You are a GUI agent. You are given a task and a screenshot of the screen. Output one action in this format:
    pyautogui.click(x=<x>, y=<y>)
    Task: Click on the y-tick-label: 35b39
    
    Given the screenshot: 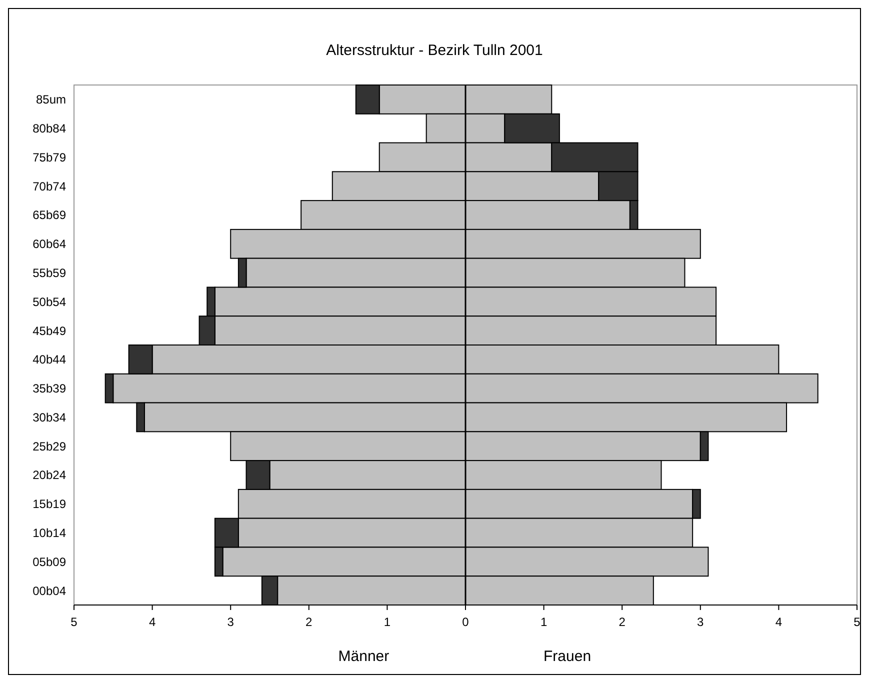 What is the action you would take?
    pyautogui.click(x=49, y=389)
    